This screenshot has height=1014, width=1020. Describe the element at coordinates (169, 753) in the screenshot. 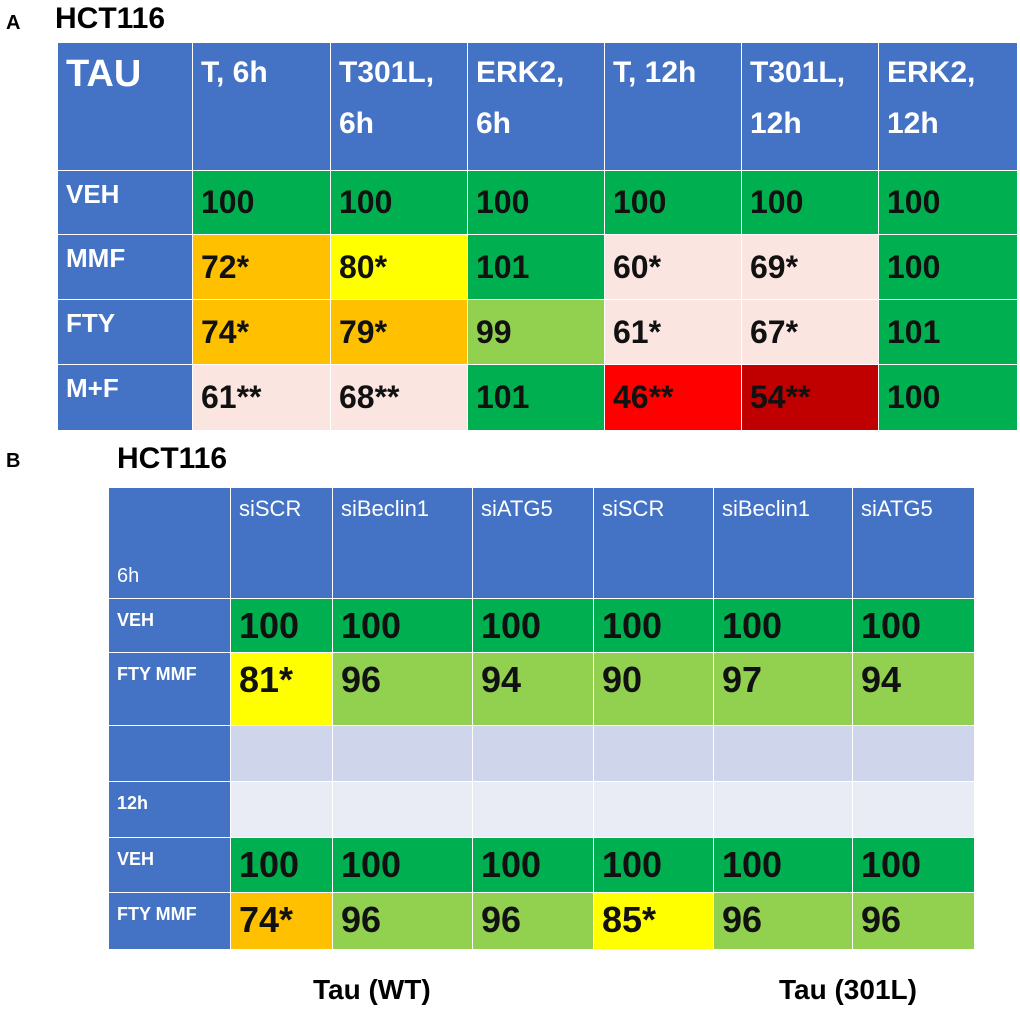

I see `panel-b-row-label` at that location.